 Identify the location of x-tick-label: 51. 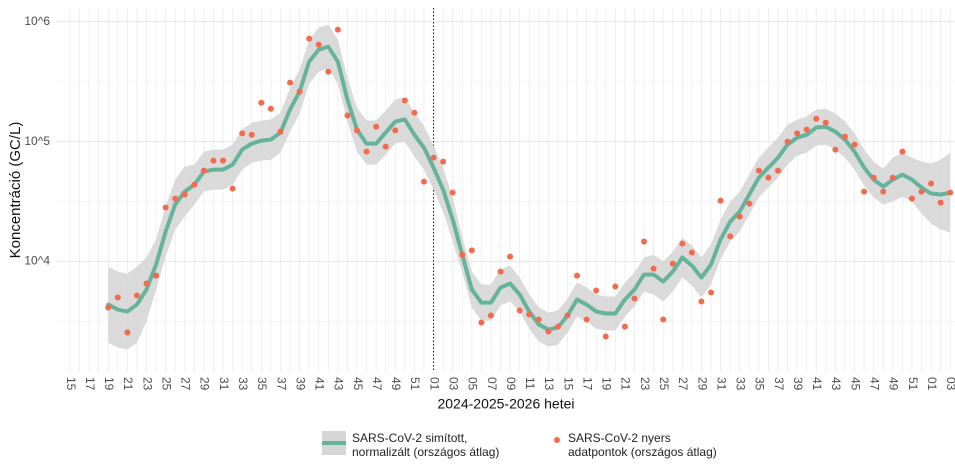
(913, 384).